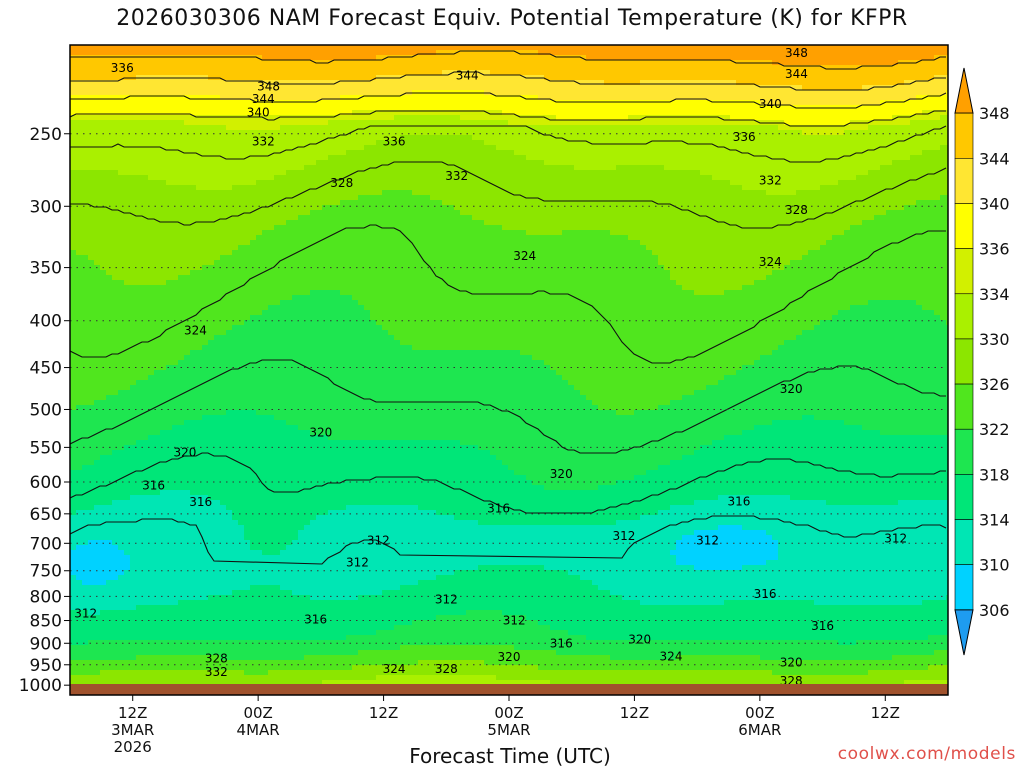 This screenshot has width=1024, height=768. What do you see at coordinates (524, 256) in the screenshot?
I see `contour-label-15: 324` at bounding box center [524, 256].